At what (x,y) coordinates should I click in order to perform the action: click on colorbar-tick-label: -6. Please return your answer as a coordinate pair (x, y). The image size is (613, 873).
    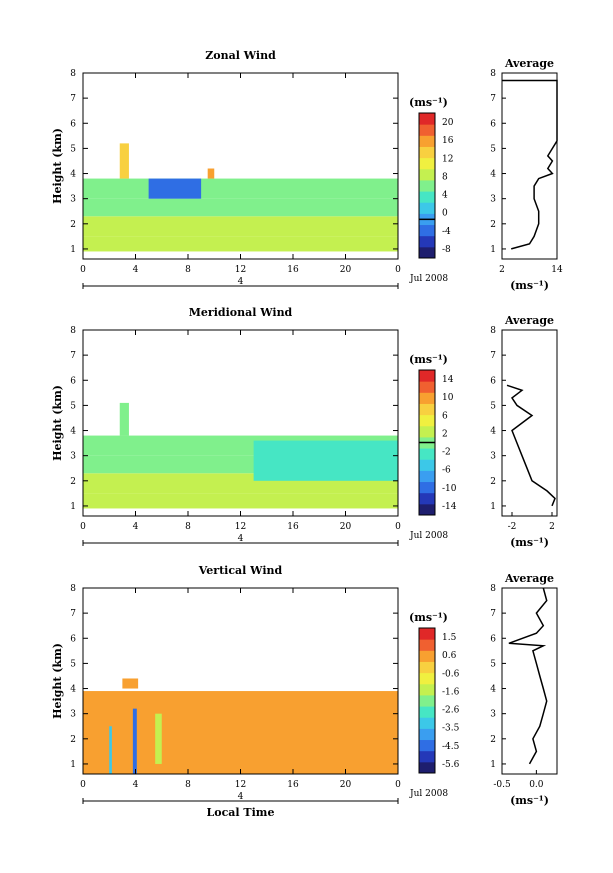
    Looking at the image, I should click on (446, 471).